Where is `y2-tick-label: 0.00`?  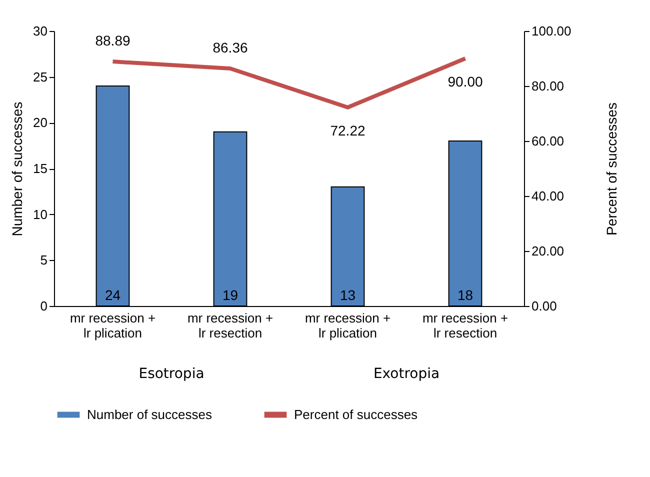 y2-tick-label: 0.00 is located at coordinates (544, 306).